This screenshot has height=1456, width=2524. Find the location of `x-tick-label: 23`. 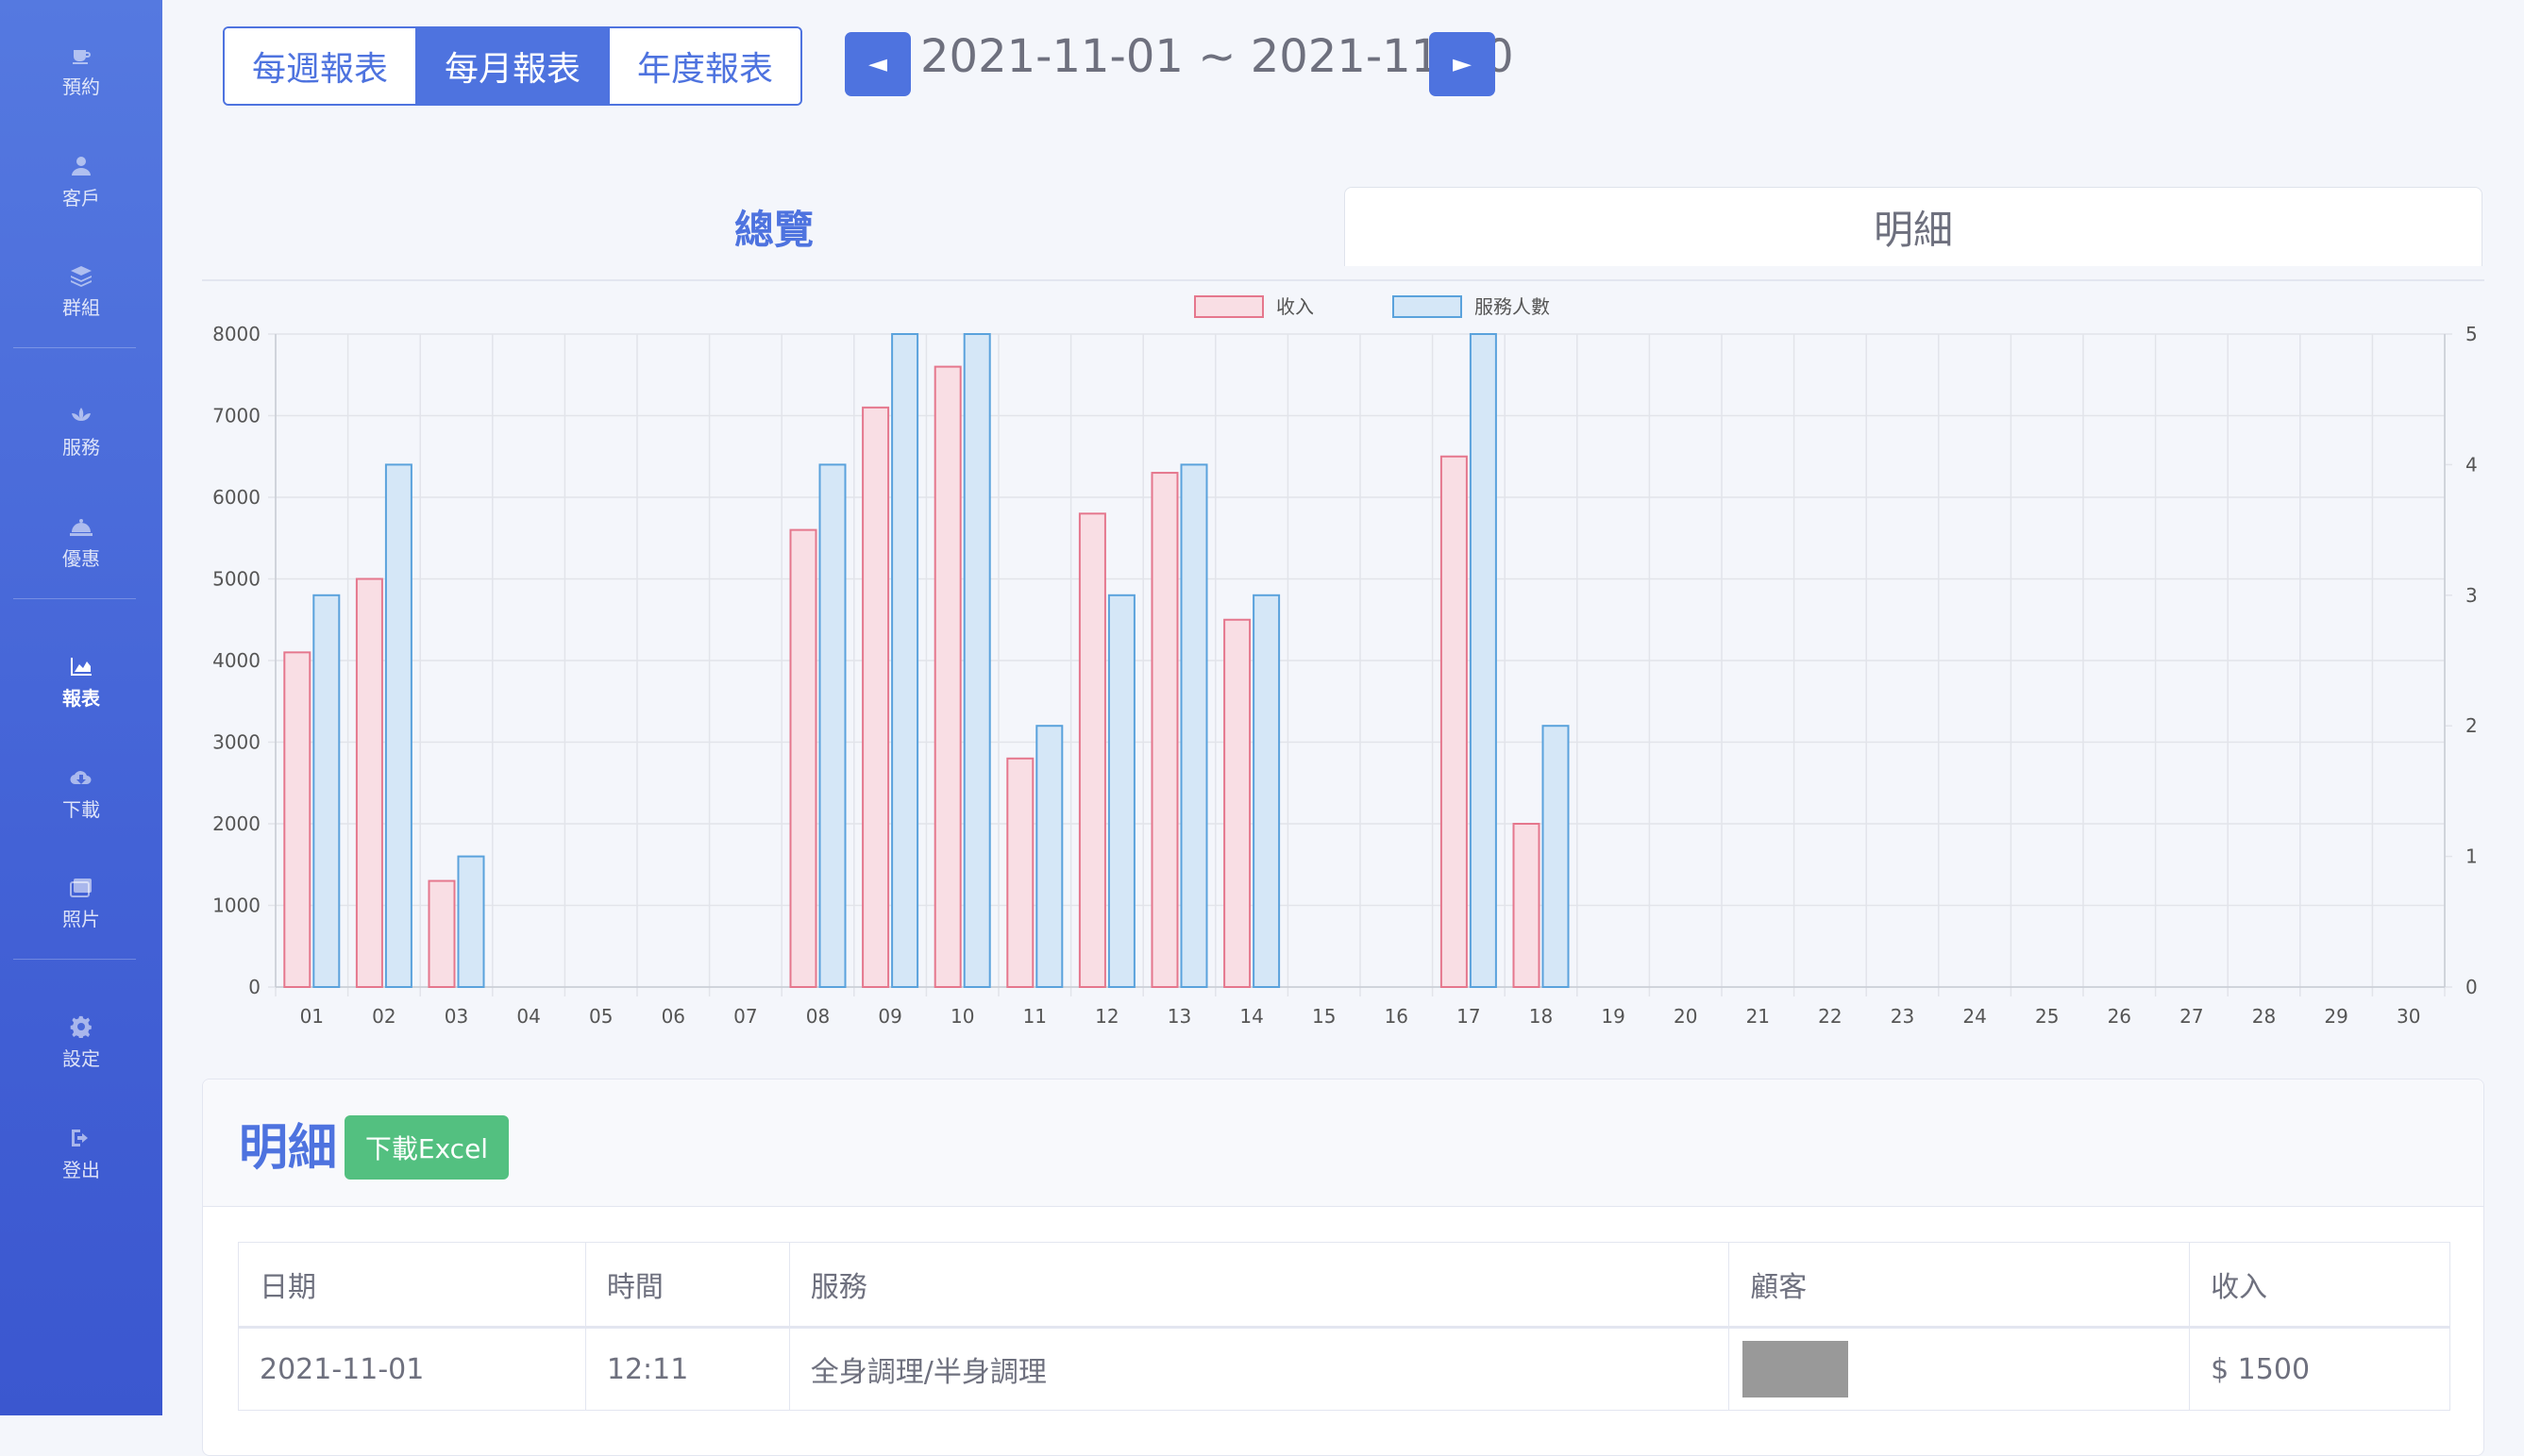

x-tick-label: 23 is located at coordinates (1902, 1016).